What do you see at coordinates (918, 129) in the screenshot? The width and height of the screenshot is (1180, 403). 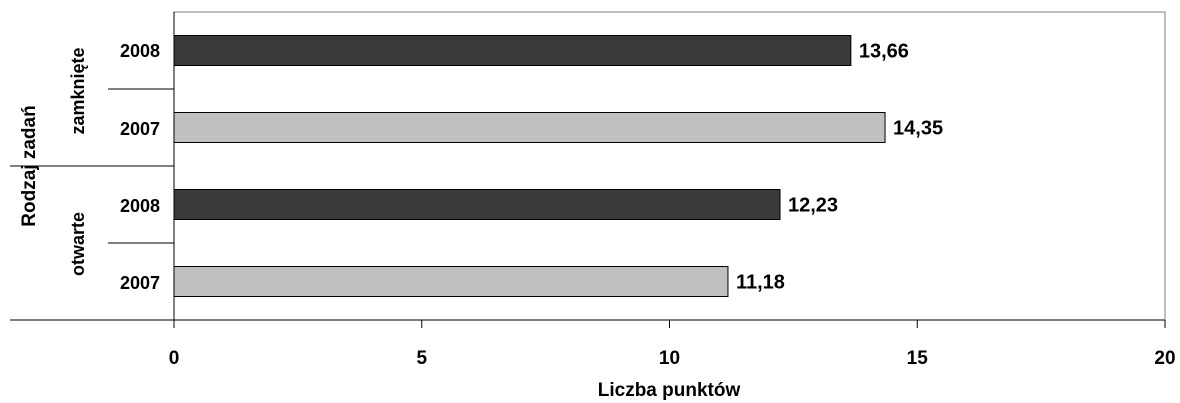 I see `bar-value-label: 14,35` at bounding box center [918, 129].